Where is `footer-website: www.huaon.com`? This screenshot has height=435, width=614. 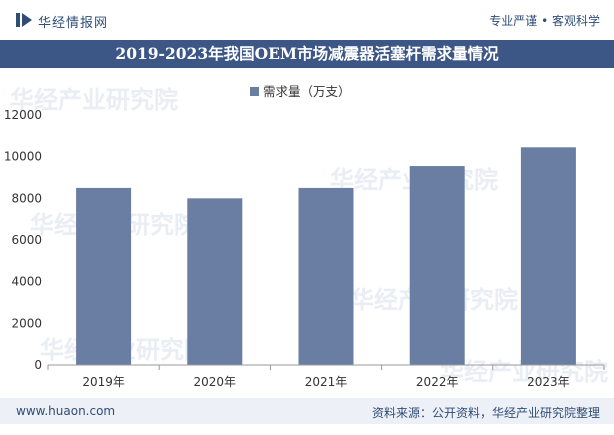 footer-website: www.huaon.com is located at coordinates (66, 411).